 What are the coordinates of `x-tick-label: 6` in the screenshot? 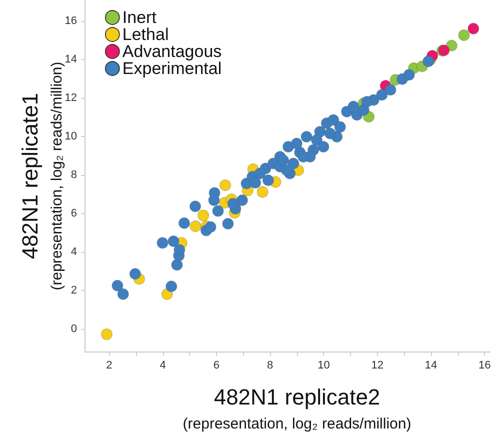 It's located at (216, 366).